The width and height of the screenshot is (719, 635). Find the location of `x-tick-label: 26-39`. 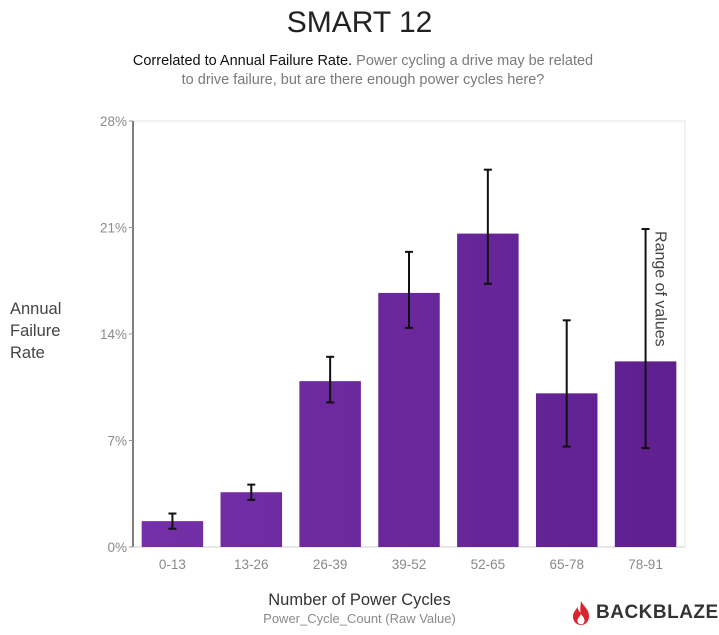

x-tick-label: 26-39 is located at coordinates (330, 564).